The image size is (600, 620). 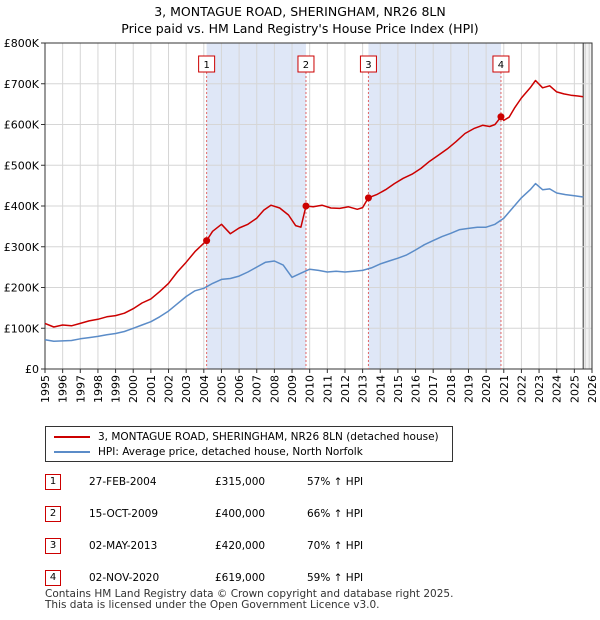 I want to click on x-tick-label: 1995, so click(x=45, y=389).